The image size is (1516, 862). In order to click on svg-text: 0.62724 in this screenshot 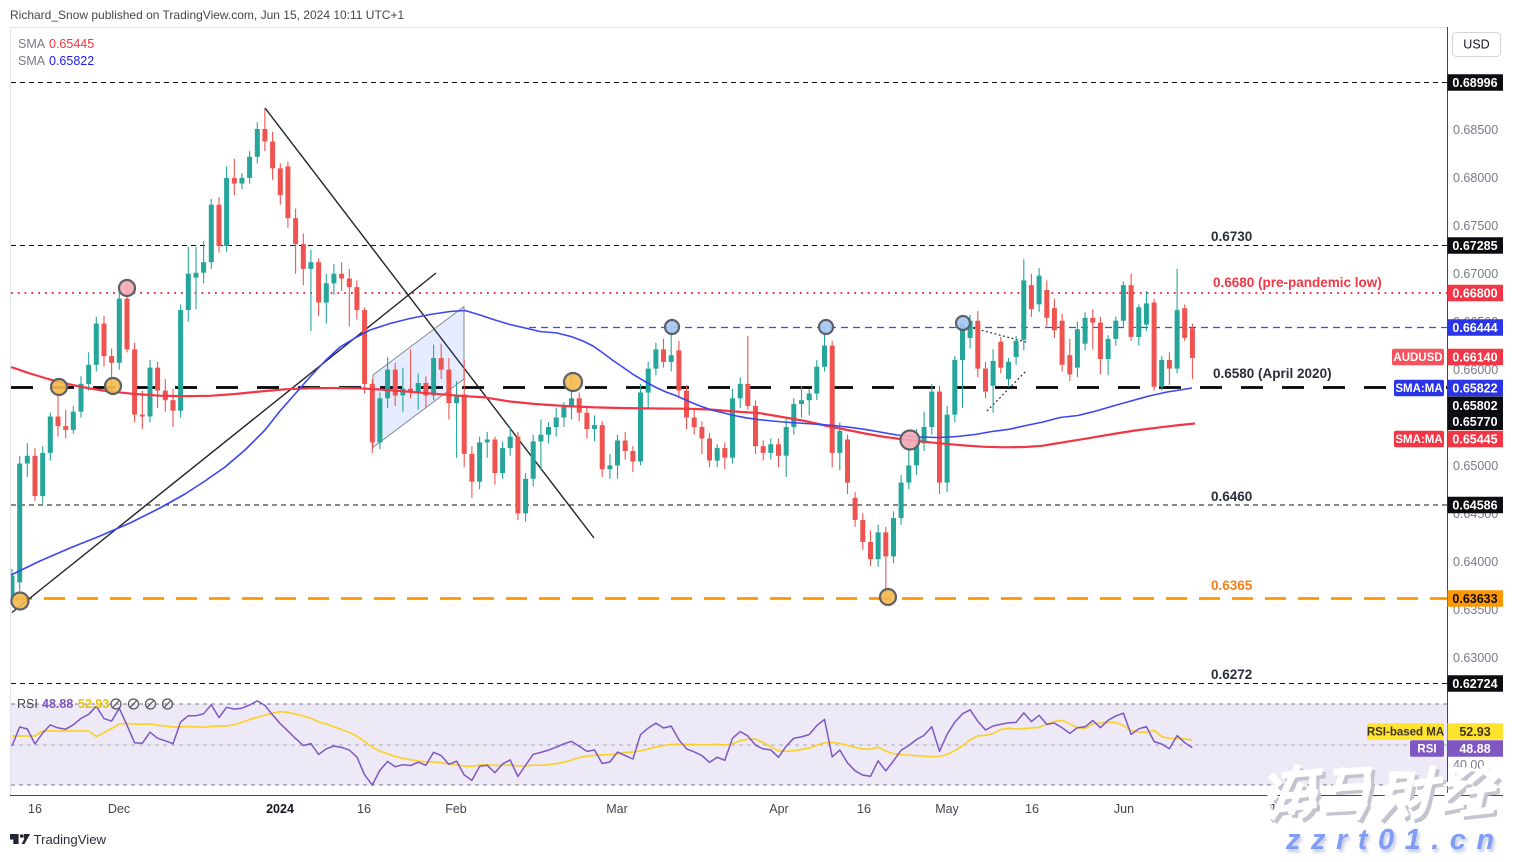, I will do `click(1474, 684)`.